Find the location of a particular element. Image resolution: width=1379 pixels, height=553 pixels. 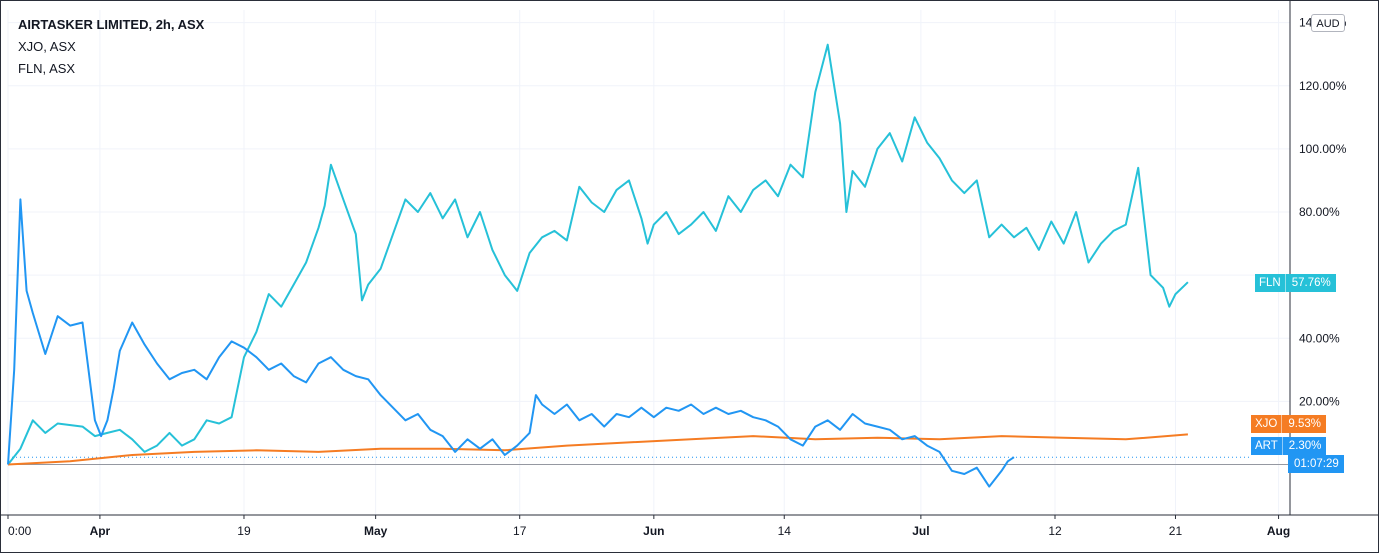

price-tag-fln: FLN 57.76% is located at coordinates (1295, 283).